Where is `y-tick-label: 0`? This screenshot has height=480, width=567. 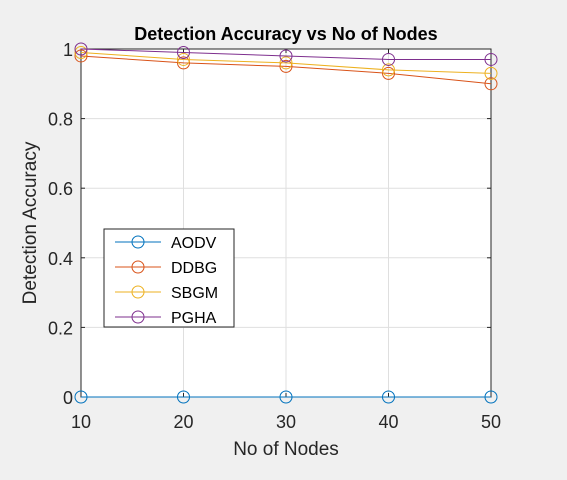
y-tick-label: 0 is located at coordinates (68, 398).